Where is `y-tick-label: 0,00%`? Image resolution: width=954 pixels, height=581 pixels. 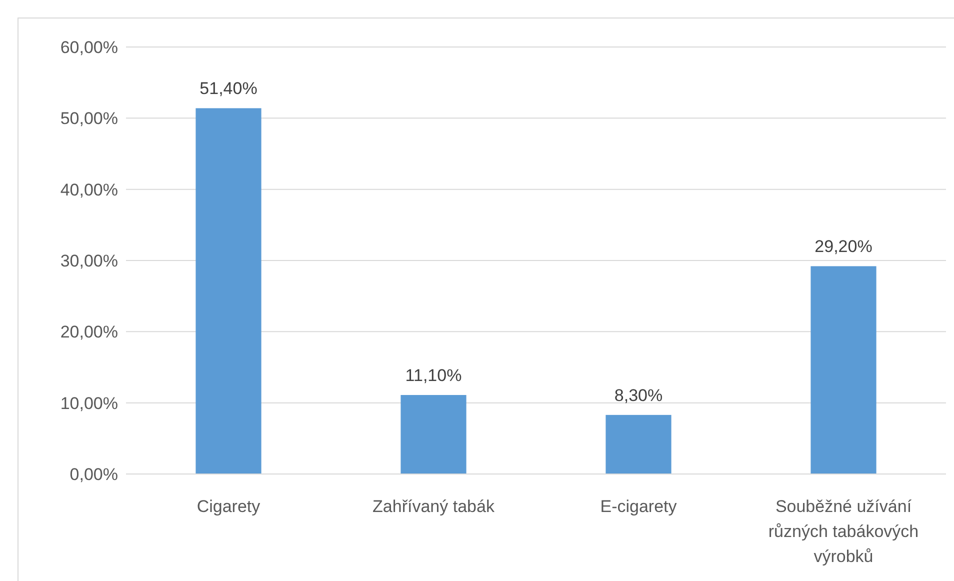
y-tick-label: 0,00% is located at coordinates (94, 474).